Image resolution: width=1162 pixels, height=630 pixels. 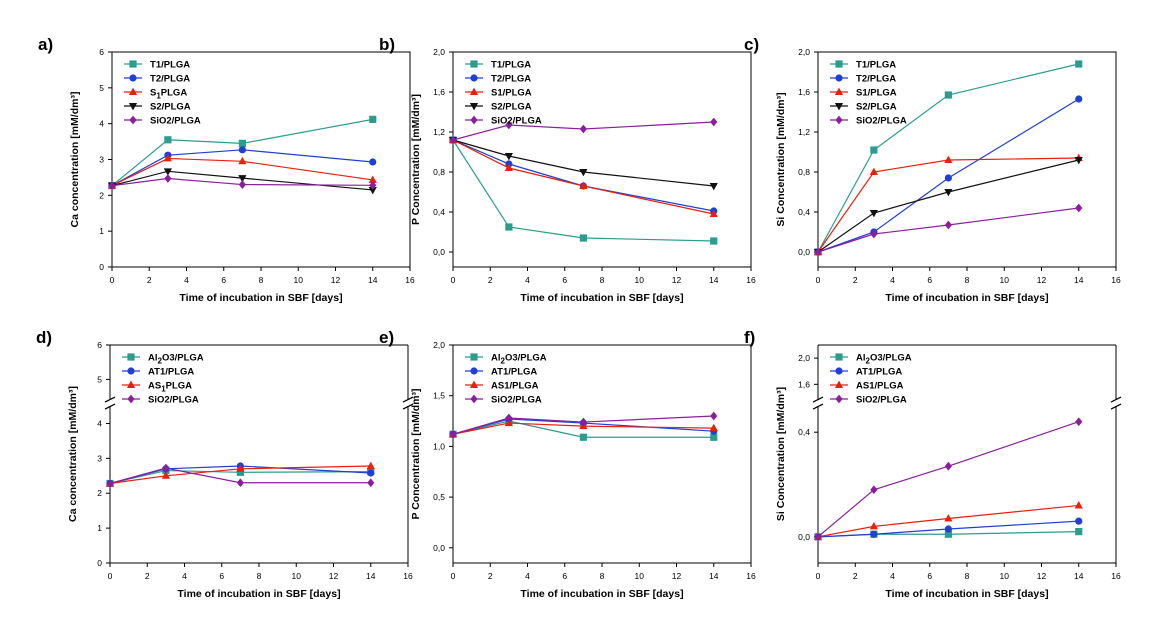 I want to click on plot-frame, so click(x=602, y=454).